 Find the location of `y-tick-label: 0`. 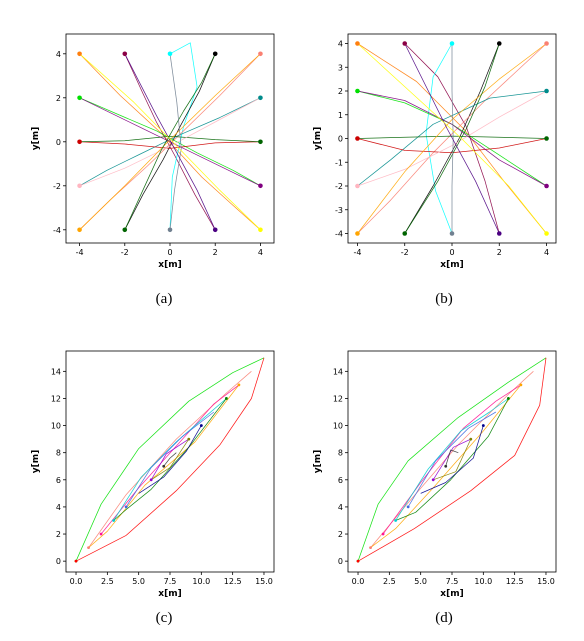

y-tick-label: 0 is located at coordinates (58, 142).